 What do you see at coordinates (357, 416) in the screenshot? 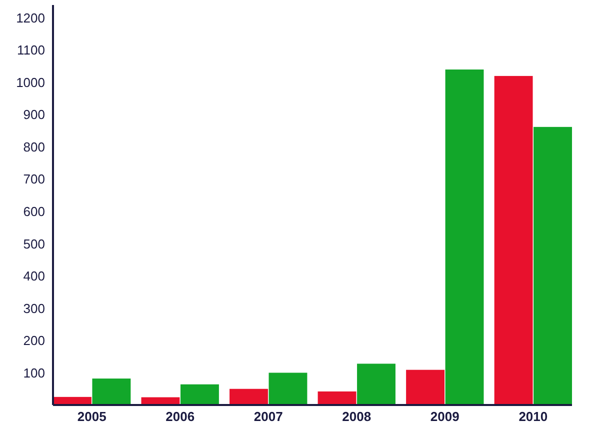
I see `x-tick-label: 2008` at bounding box center [357, 416].